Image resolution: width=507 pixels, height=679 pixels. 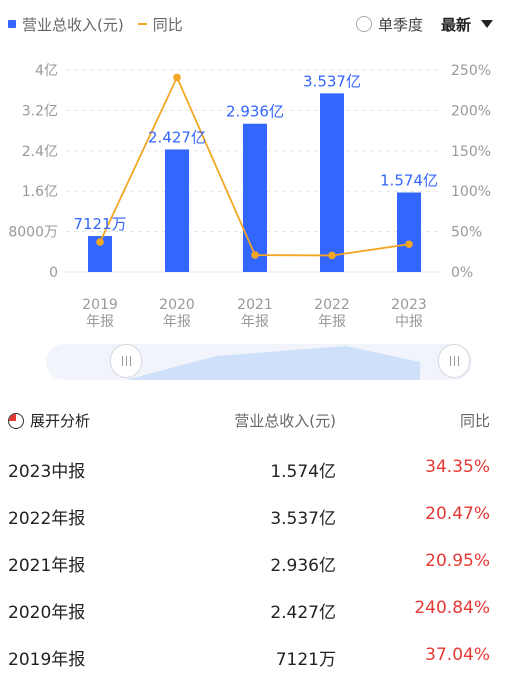 I want to click on radio-icon, so click(x=363, y=24).